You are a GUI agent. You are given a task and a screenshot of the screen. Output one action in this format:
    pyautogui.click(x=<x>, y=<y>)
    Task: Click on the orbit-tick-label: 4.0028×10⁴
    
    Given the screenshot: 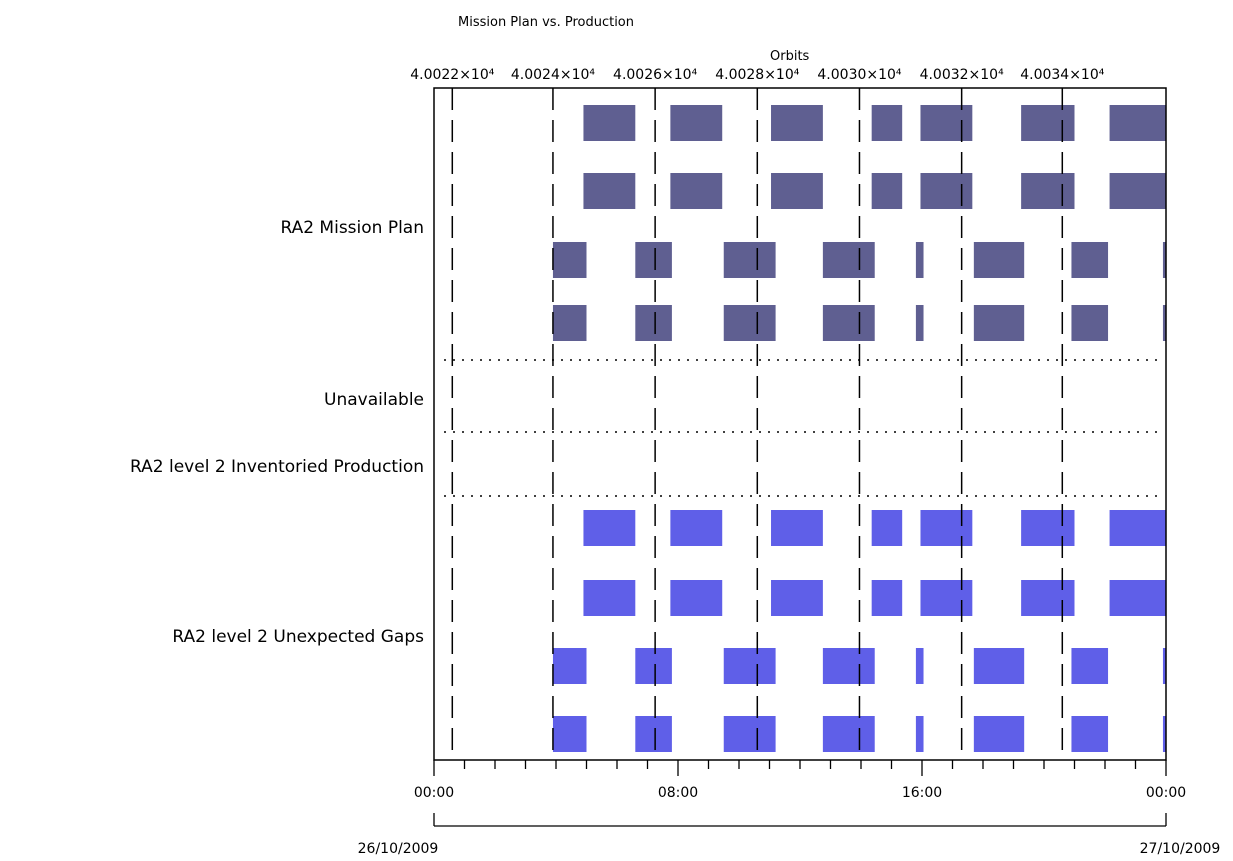 What is the action you would take?
    pyautogui.click(x=757, y=75)
    